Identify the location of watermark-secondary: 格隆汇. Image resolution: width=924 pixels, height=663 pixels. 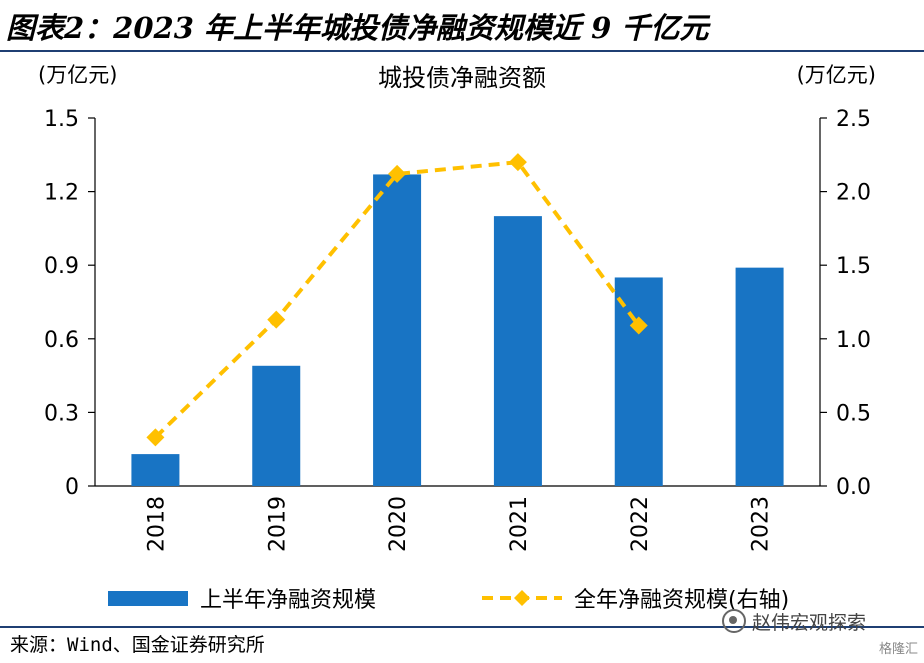
(898, 649).